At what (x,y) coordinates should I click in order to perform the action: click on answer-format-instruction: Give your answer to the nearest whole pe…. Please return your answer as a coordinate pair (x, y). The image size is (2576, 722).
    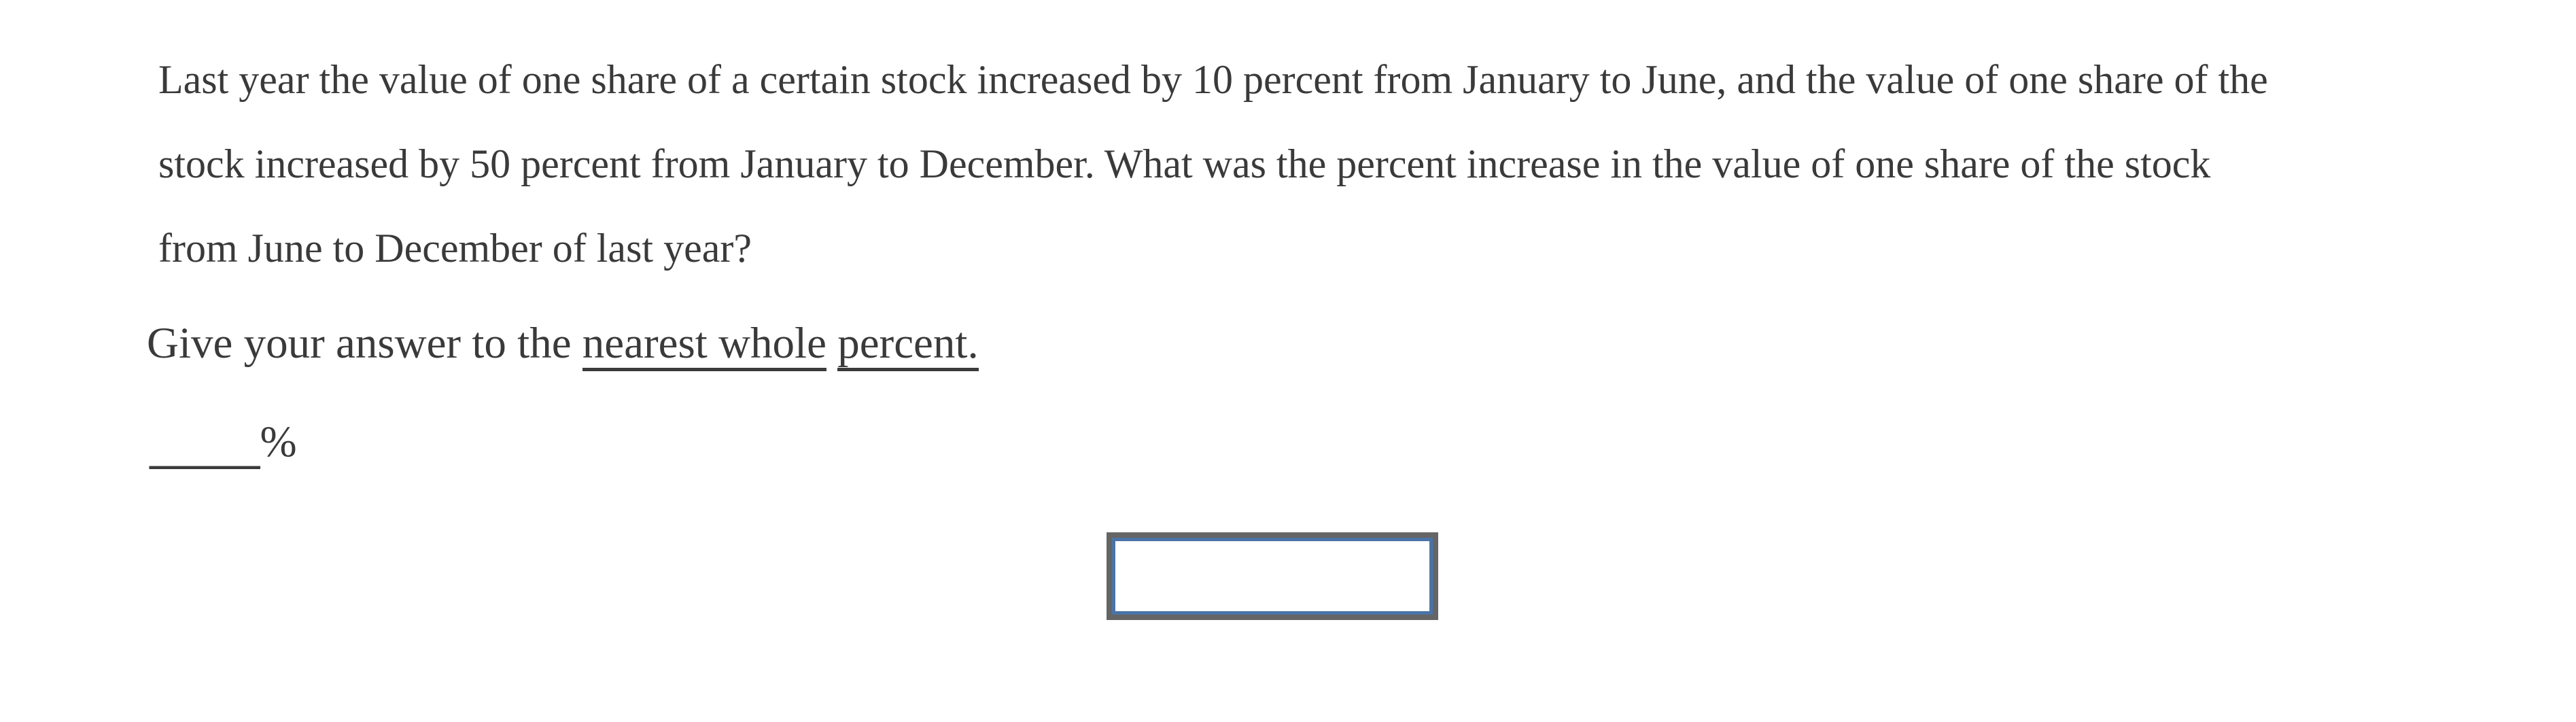
    Looking at the image, I should click on (563, 344).